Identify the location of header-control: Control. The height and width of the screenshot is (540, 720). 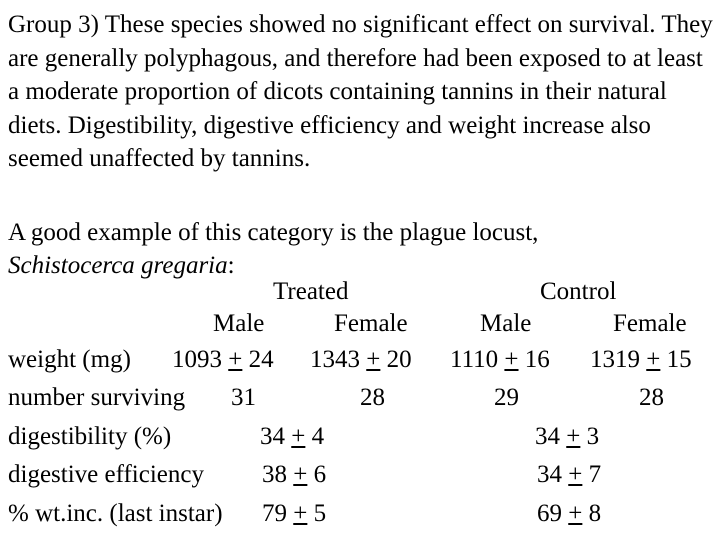
(578, 291).